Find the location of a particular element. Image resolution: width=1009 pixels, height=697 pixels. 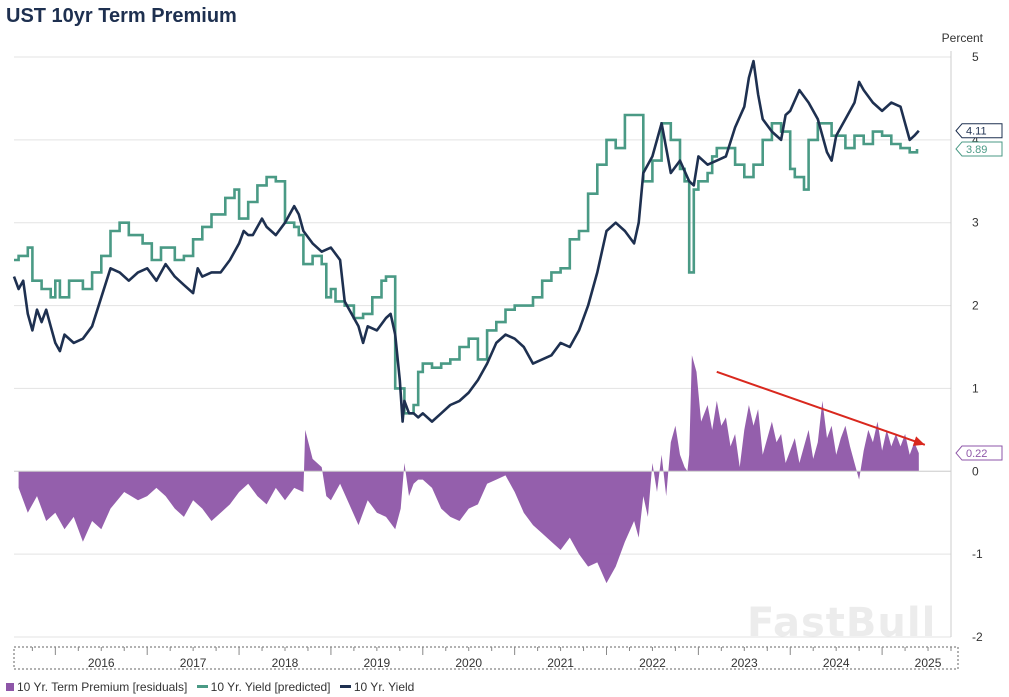

x-year-label: 2024 is located at coordinates (836, 663).